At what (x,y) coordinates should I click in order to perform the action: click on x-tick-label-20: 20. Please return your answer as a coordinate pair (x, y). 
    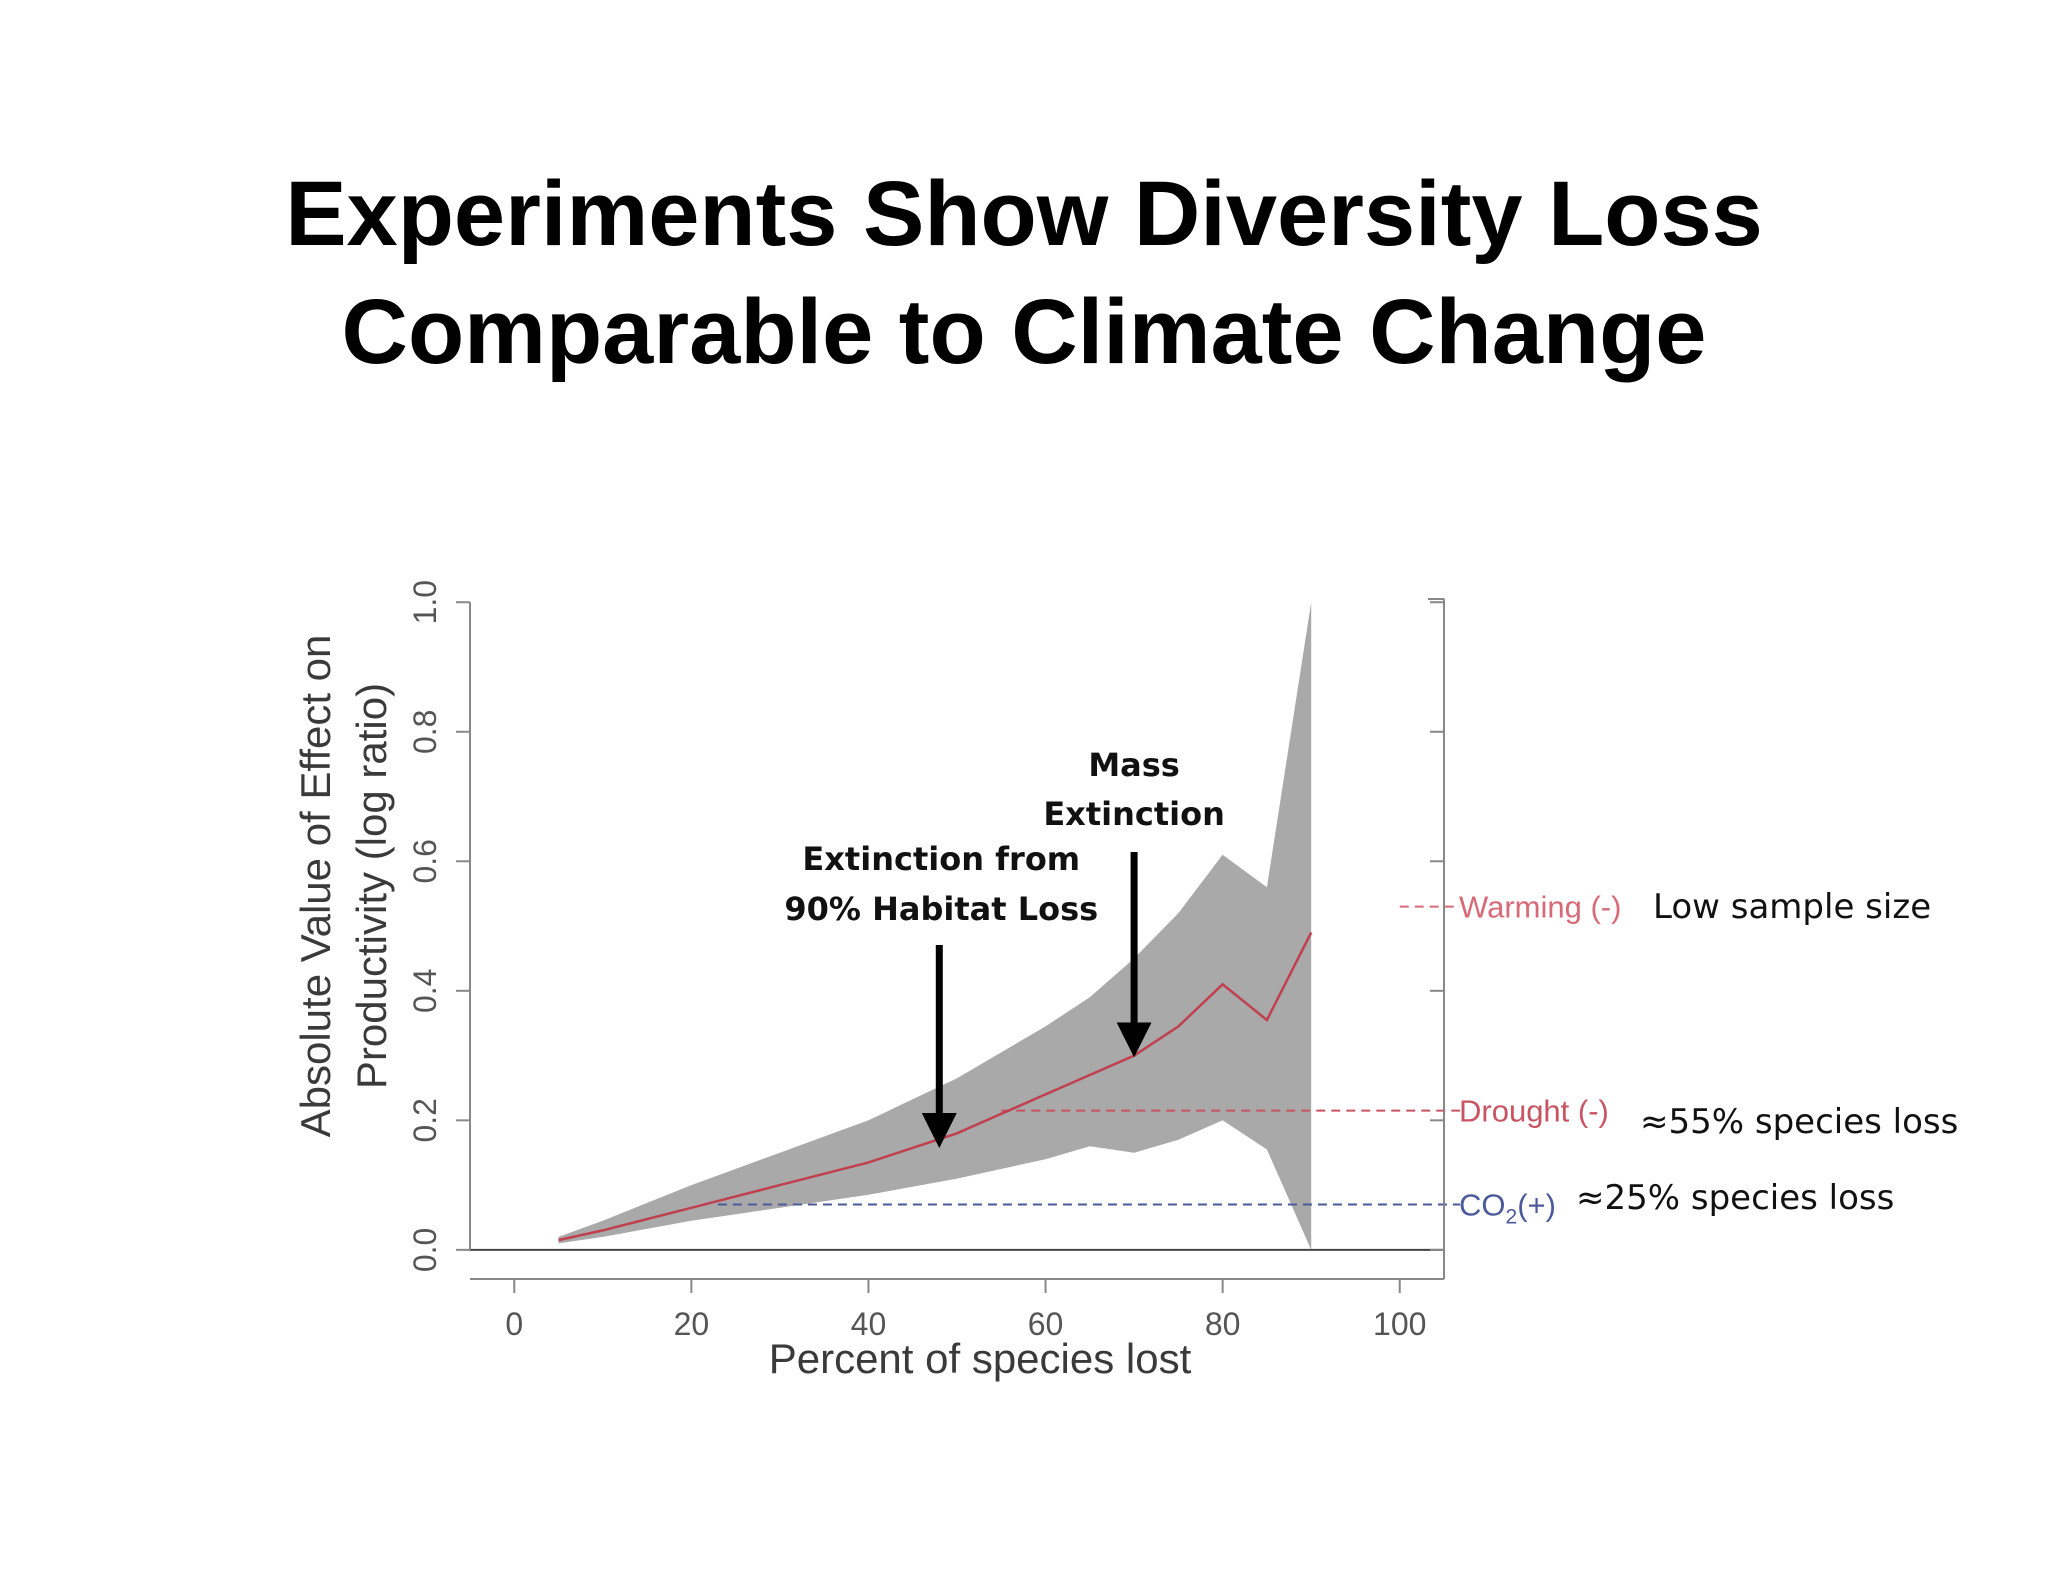
    Looking at the image, I should click on (692, 1324).